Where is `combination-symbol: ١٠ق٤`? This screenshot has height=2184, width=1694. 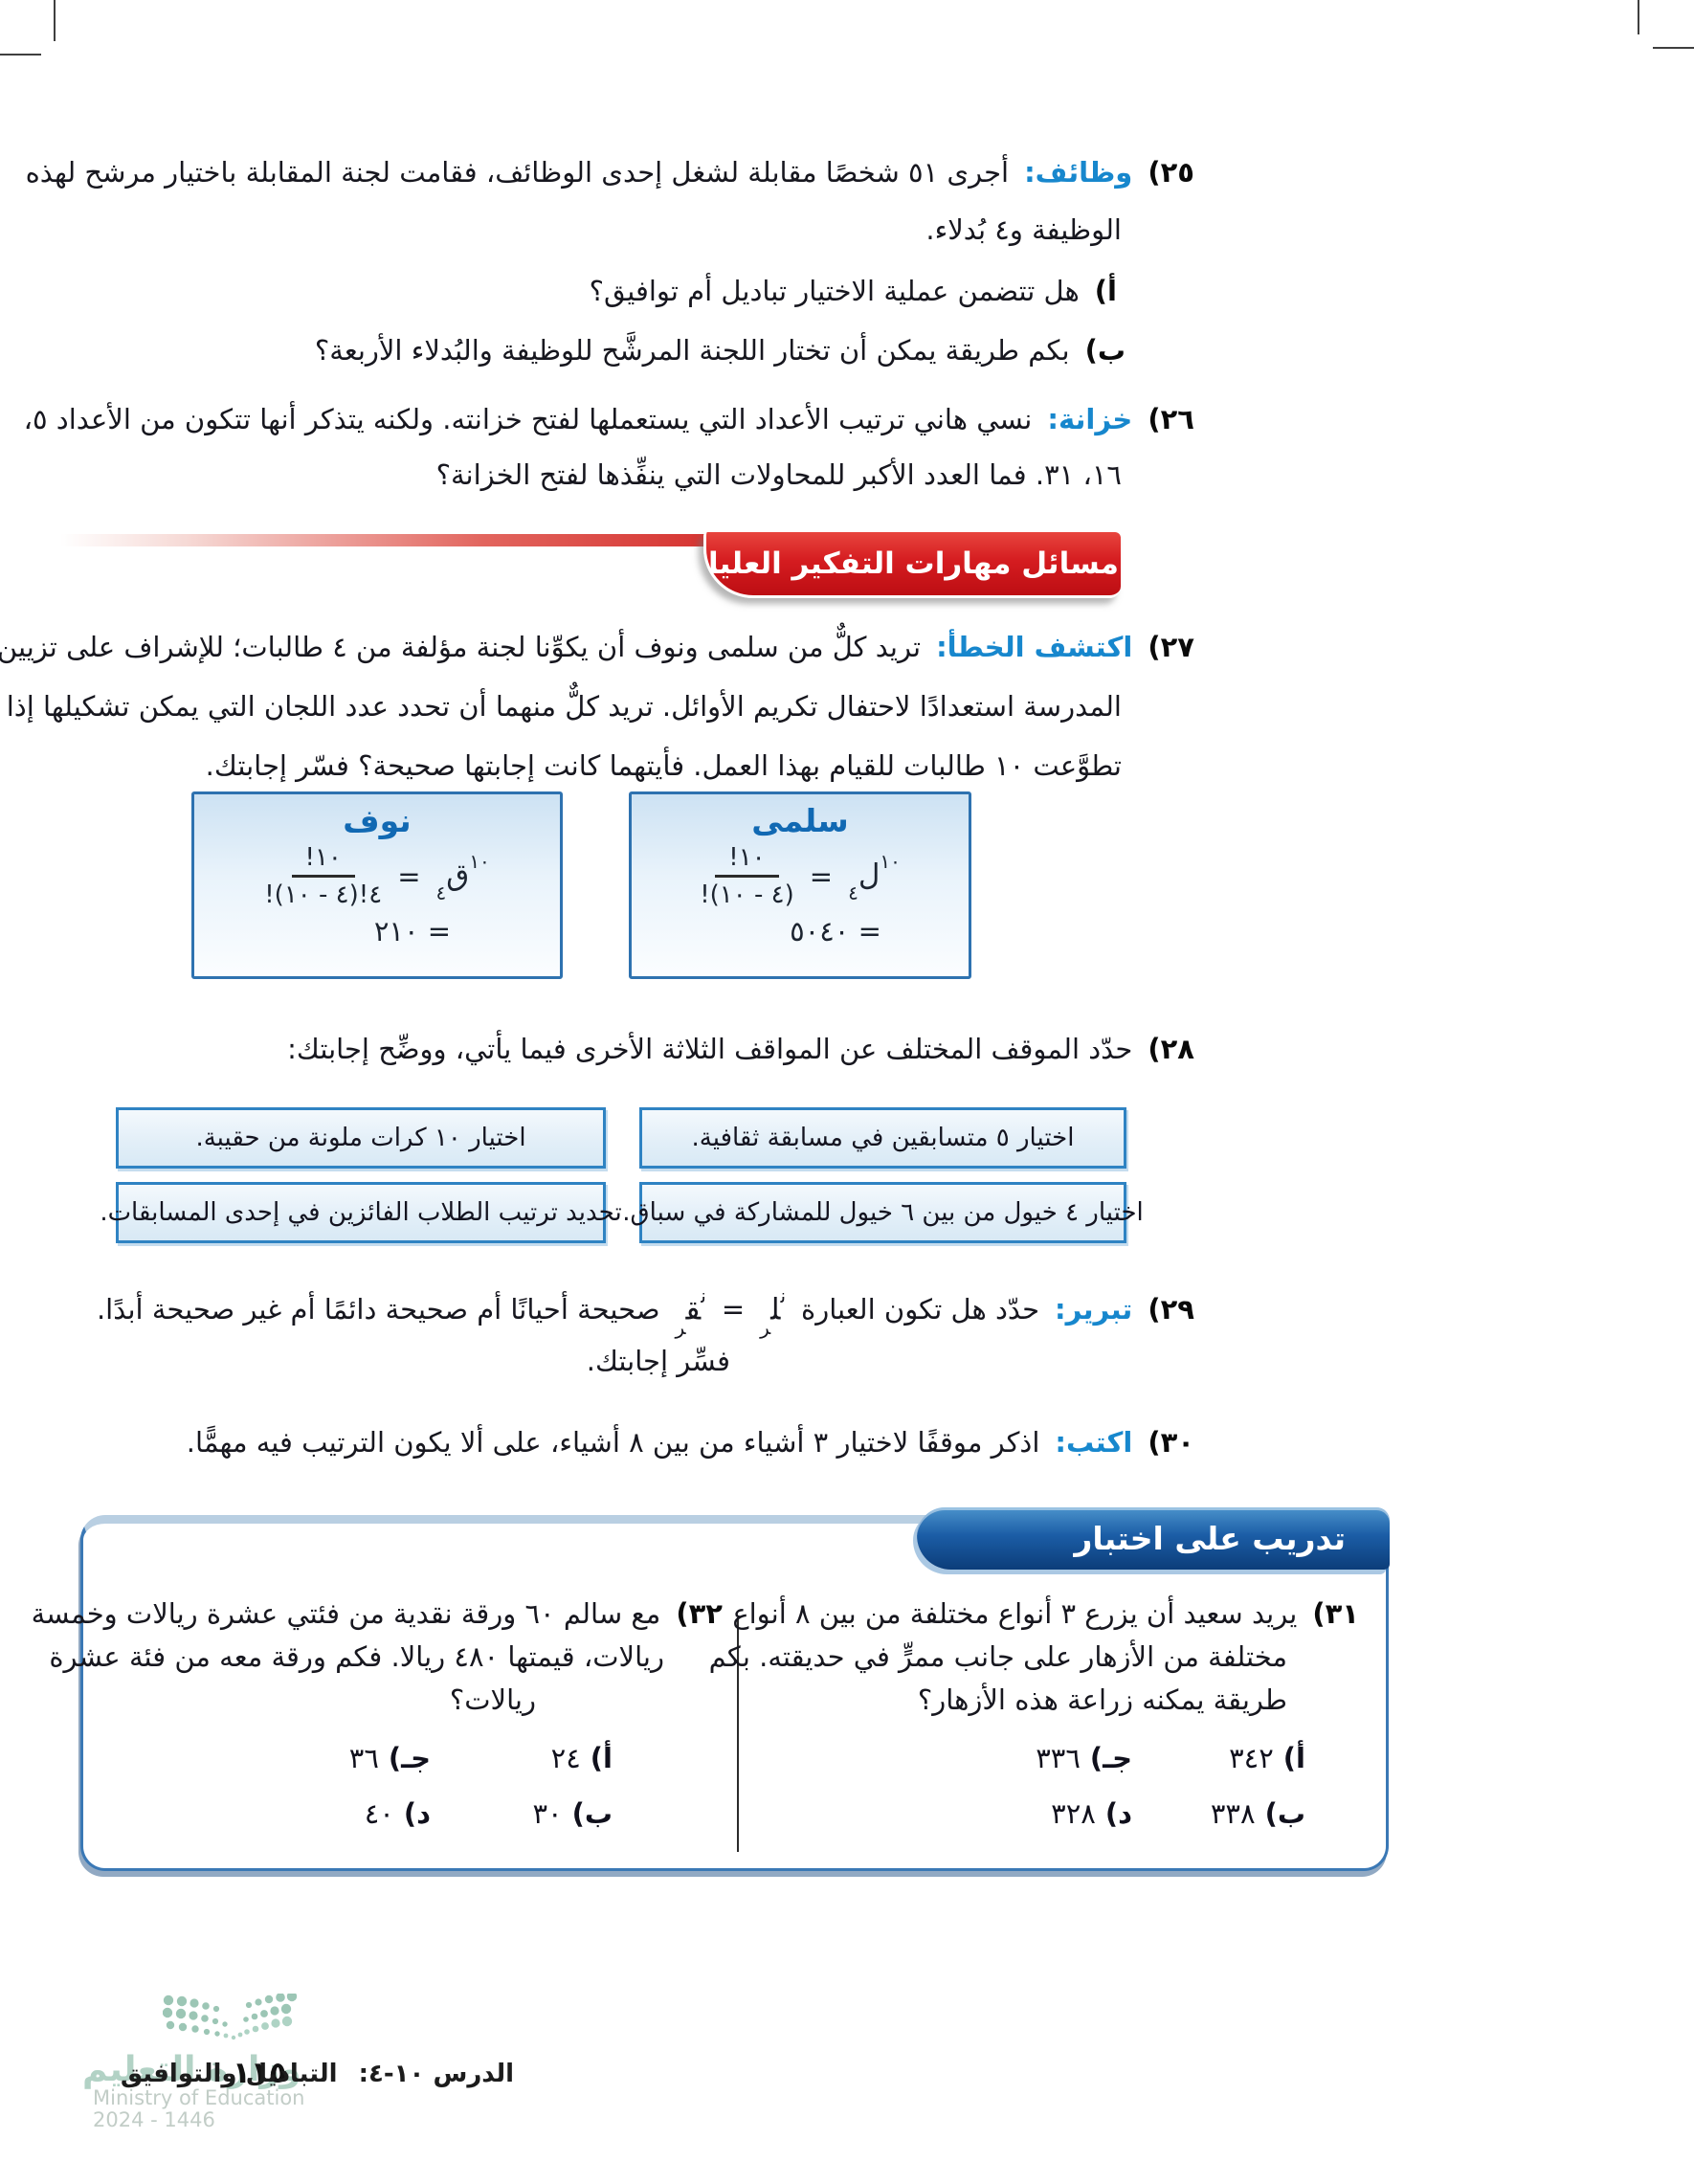
combination-symbol: ١٠ق٤ is located at coordinates (463, 877).